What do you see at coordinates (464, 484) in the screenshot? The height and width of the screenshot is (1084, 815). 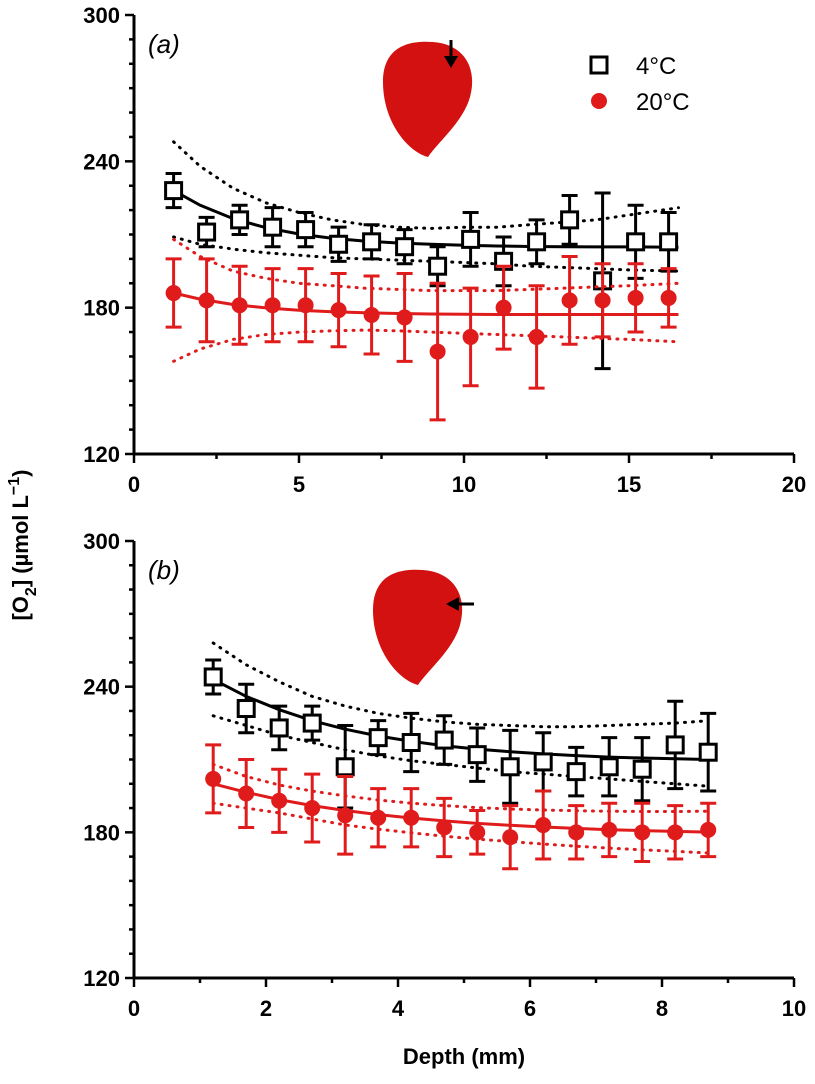 I see `x-tick-label: 10` at bounding box center [464, 484].